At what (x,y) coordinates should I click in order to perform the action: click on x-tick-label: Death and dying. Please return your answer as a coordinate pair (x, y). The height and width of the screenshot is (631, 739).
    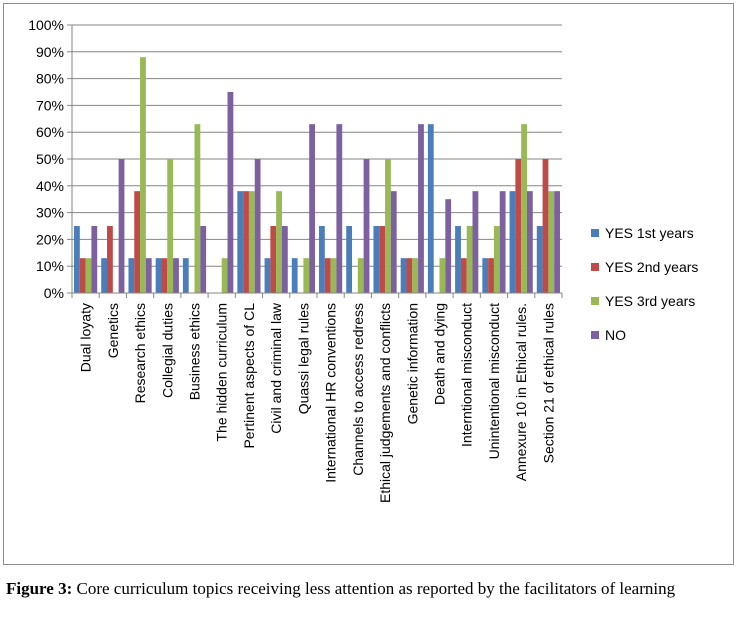
    Looking at the image, I should click on (440, 354).